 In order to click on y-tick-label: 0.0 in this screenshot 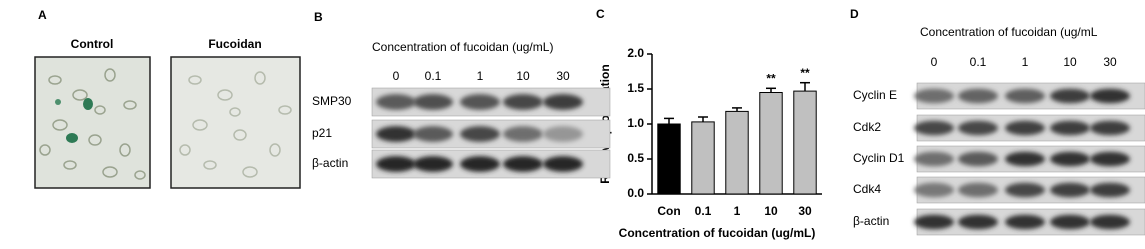, I will do `click(635, 193)`.